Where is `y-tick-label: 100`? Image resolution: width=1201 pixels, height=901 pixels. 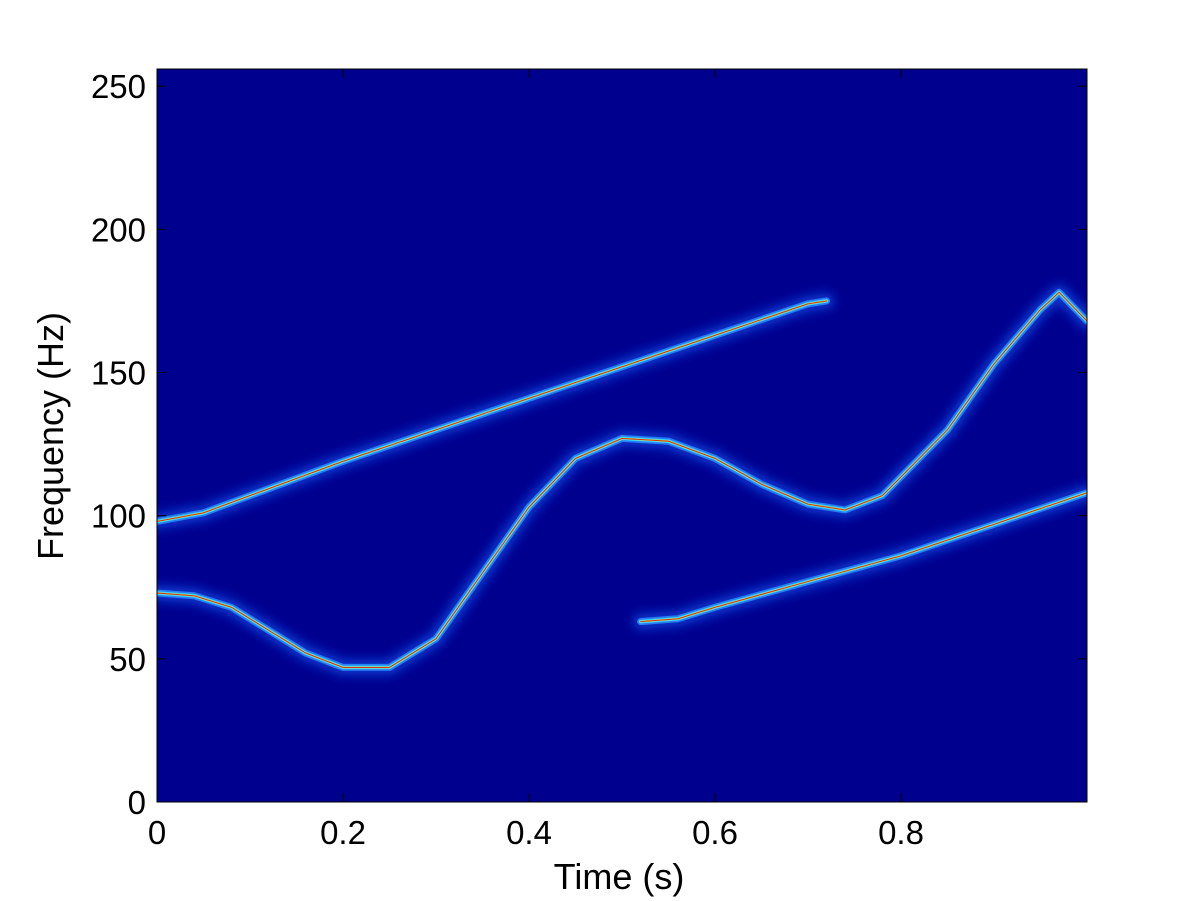 y-tick-label: 100 is located at coordinates (118, 516).